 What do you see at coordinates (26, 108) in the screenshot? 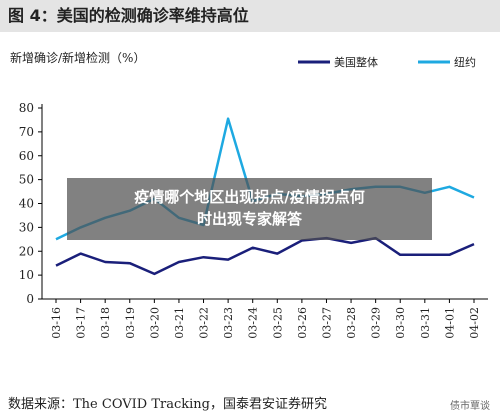
I see `y-tick-label: 80` at bounding box center [26, 108].